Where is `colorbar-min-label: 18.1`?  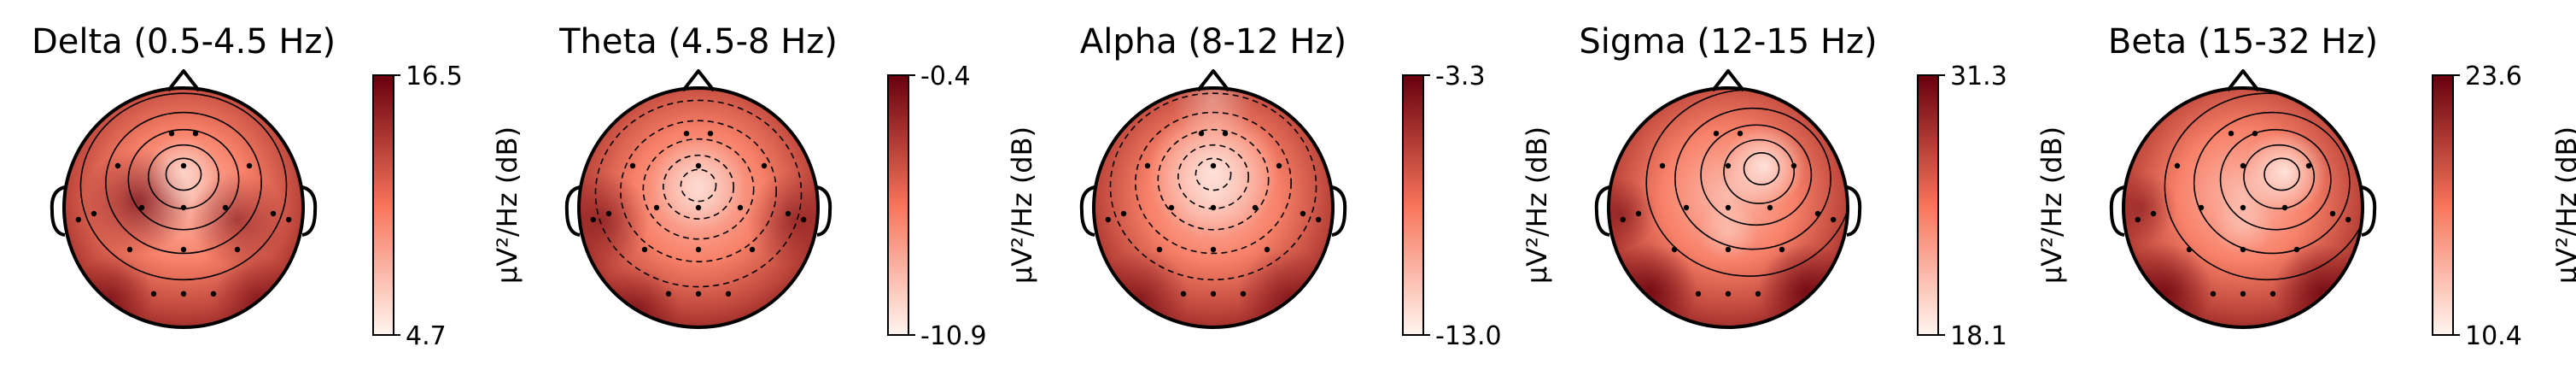 colorbar-min-label: 18.1 is located at coordinates (1978, 336).